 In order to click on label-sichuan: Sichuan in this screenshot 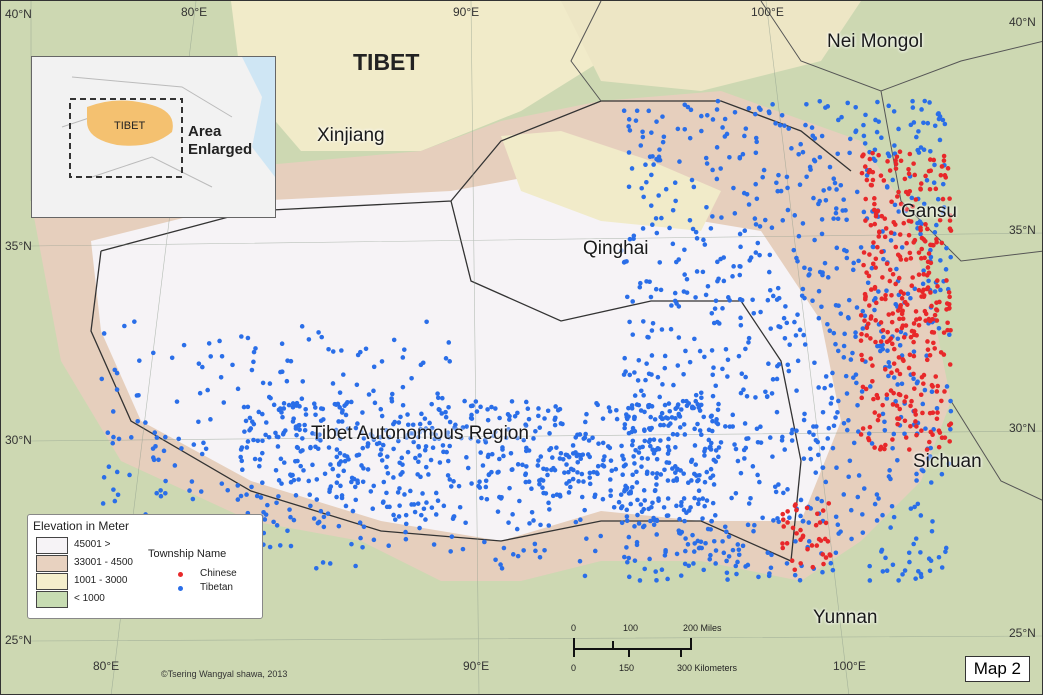, I will do `click(947, 461)`.